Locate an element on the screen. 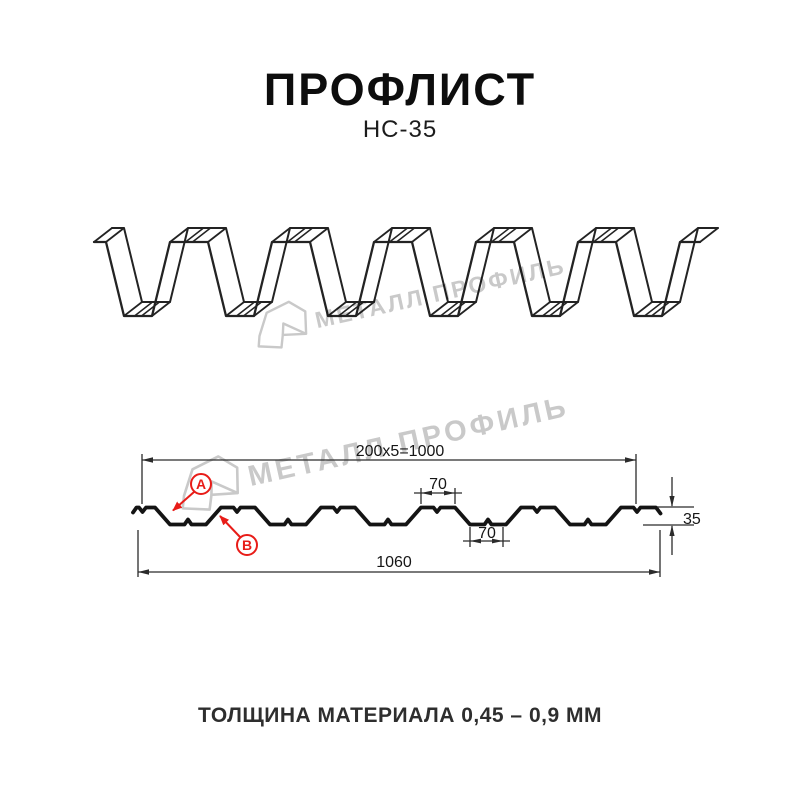 The height and width of the screenshot is (800, 800). sheet-stiffener-grooves is located at coordinates (402, 272).